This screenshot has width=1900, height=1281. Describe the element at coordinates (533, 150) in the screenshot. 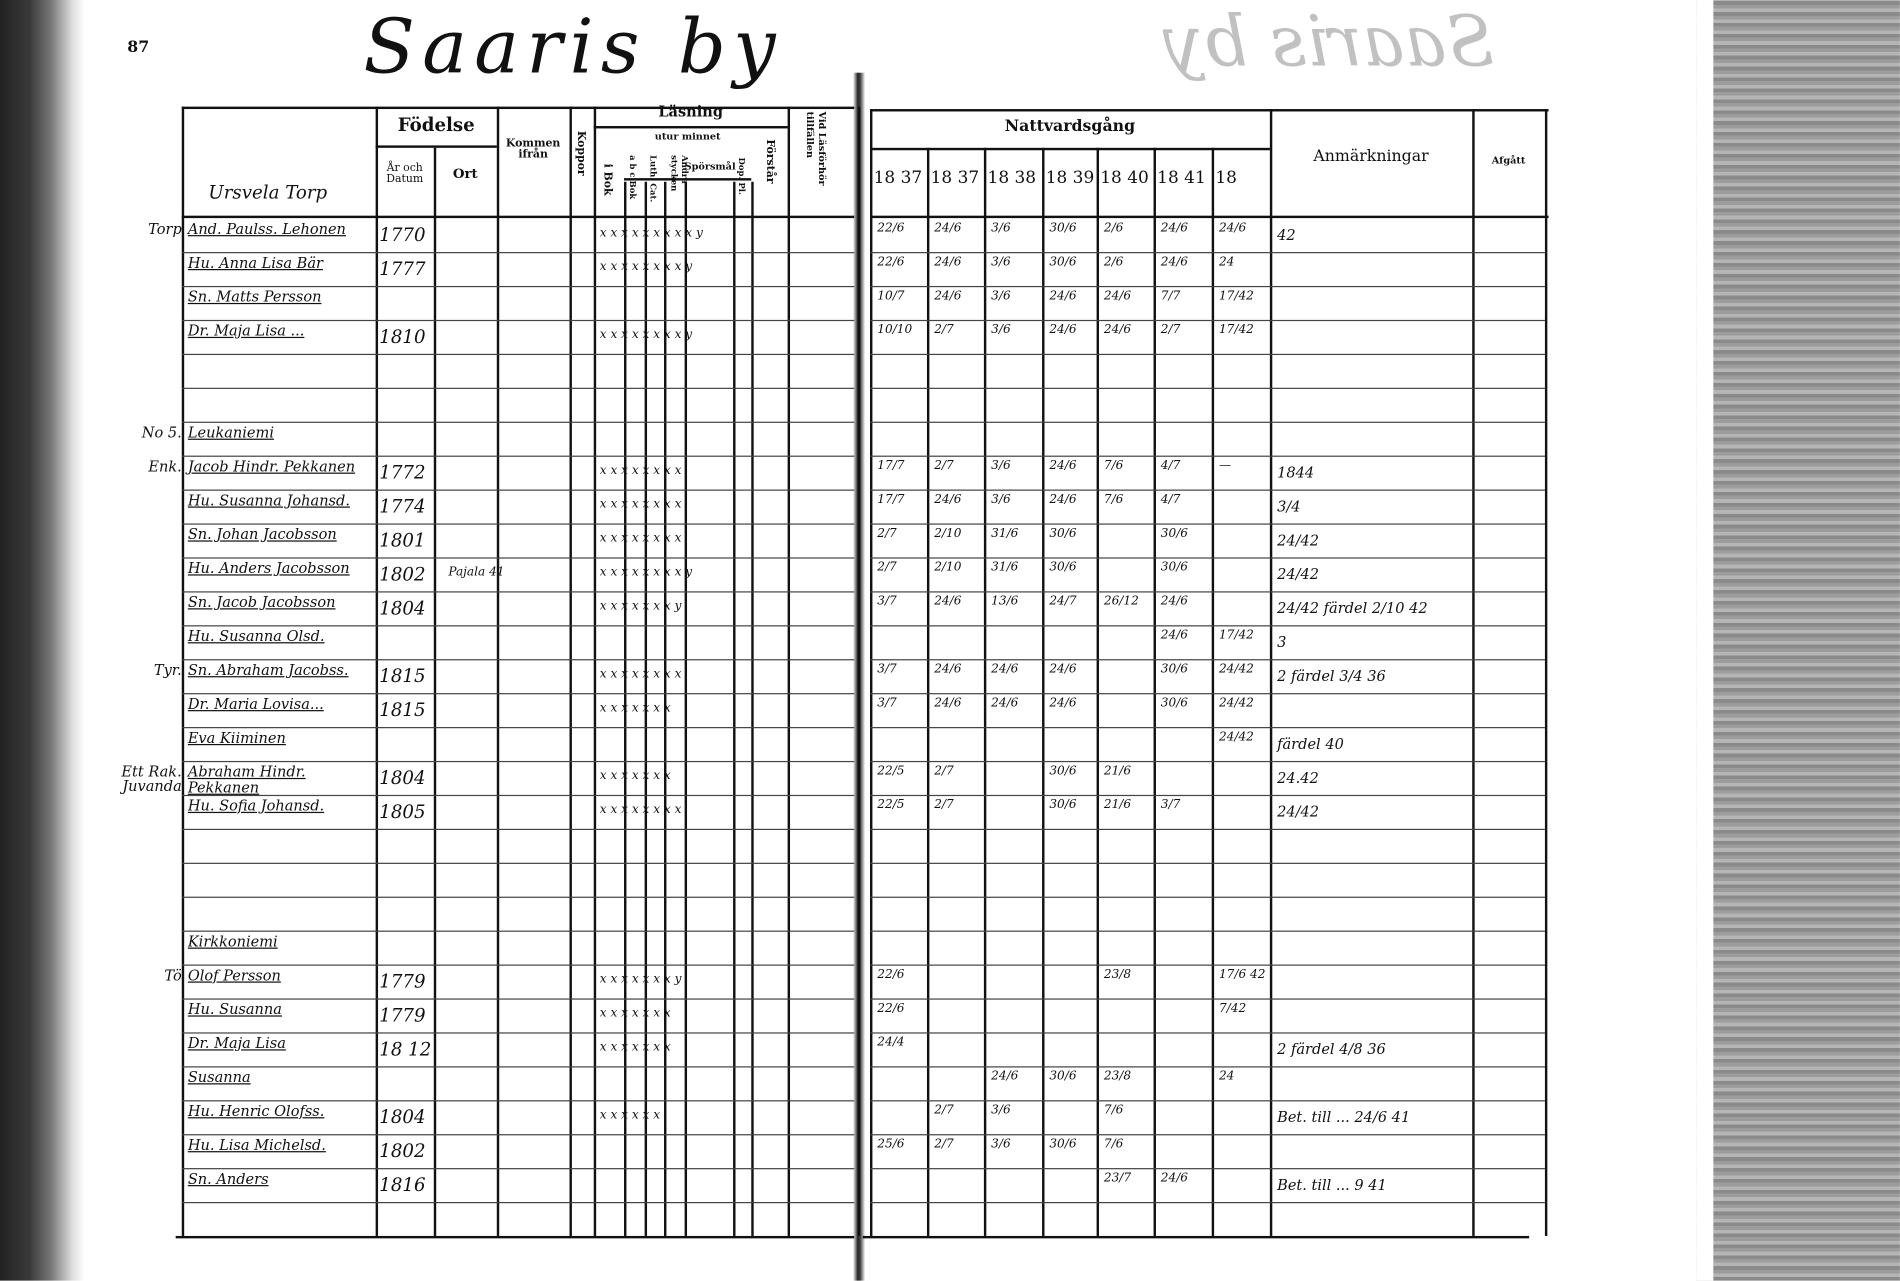

I see `header-kommen-ifran: Kommen ifrån` at that location.